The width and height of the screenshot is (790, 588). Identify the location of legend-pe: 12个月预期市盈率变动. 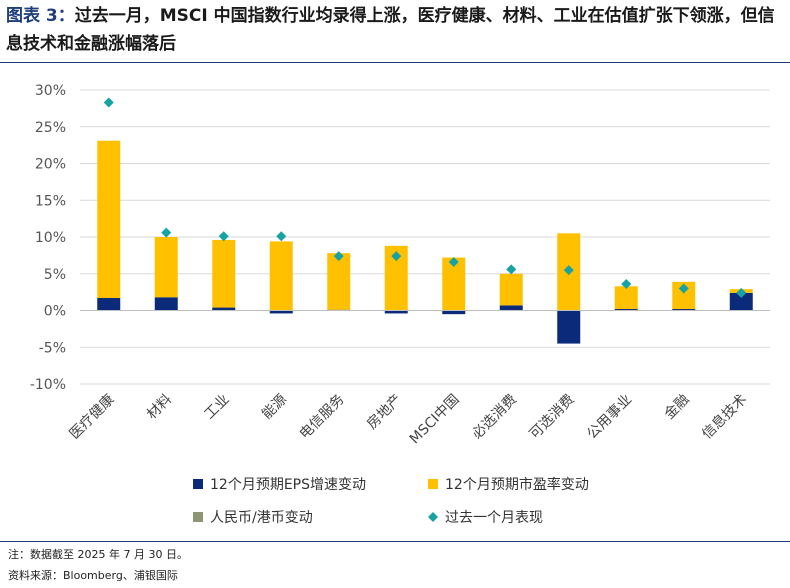
(508, 484).